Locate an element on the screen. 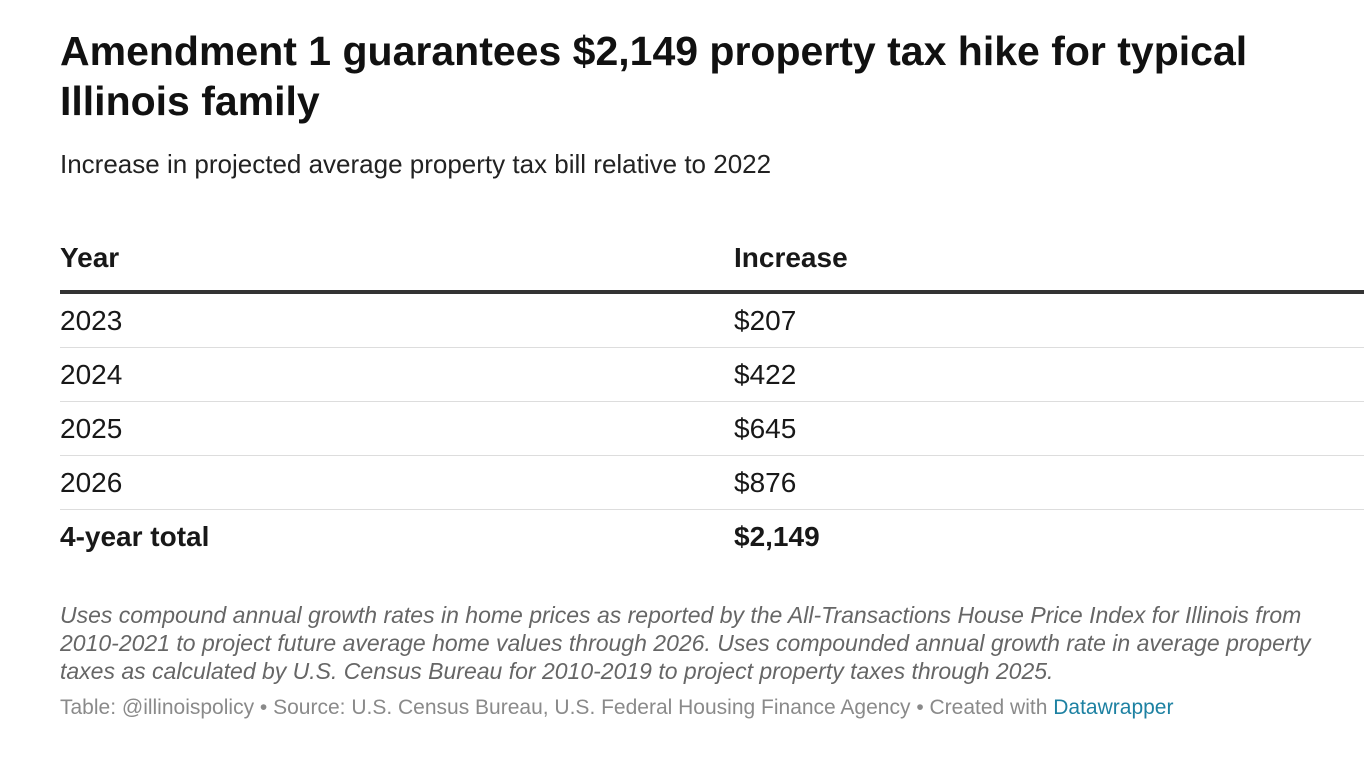 The height and width of the screenshot is (762, 1364). table-row: 2025 $645 is located at coordinates (712, 429).